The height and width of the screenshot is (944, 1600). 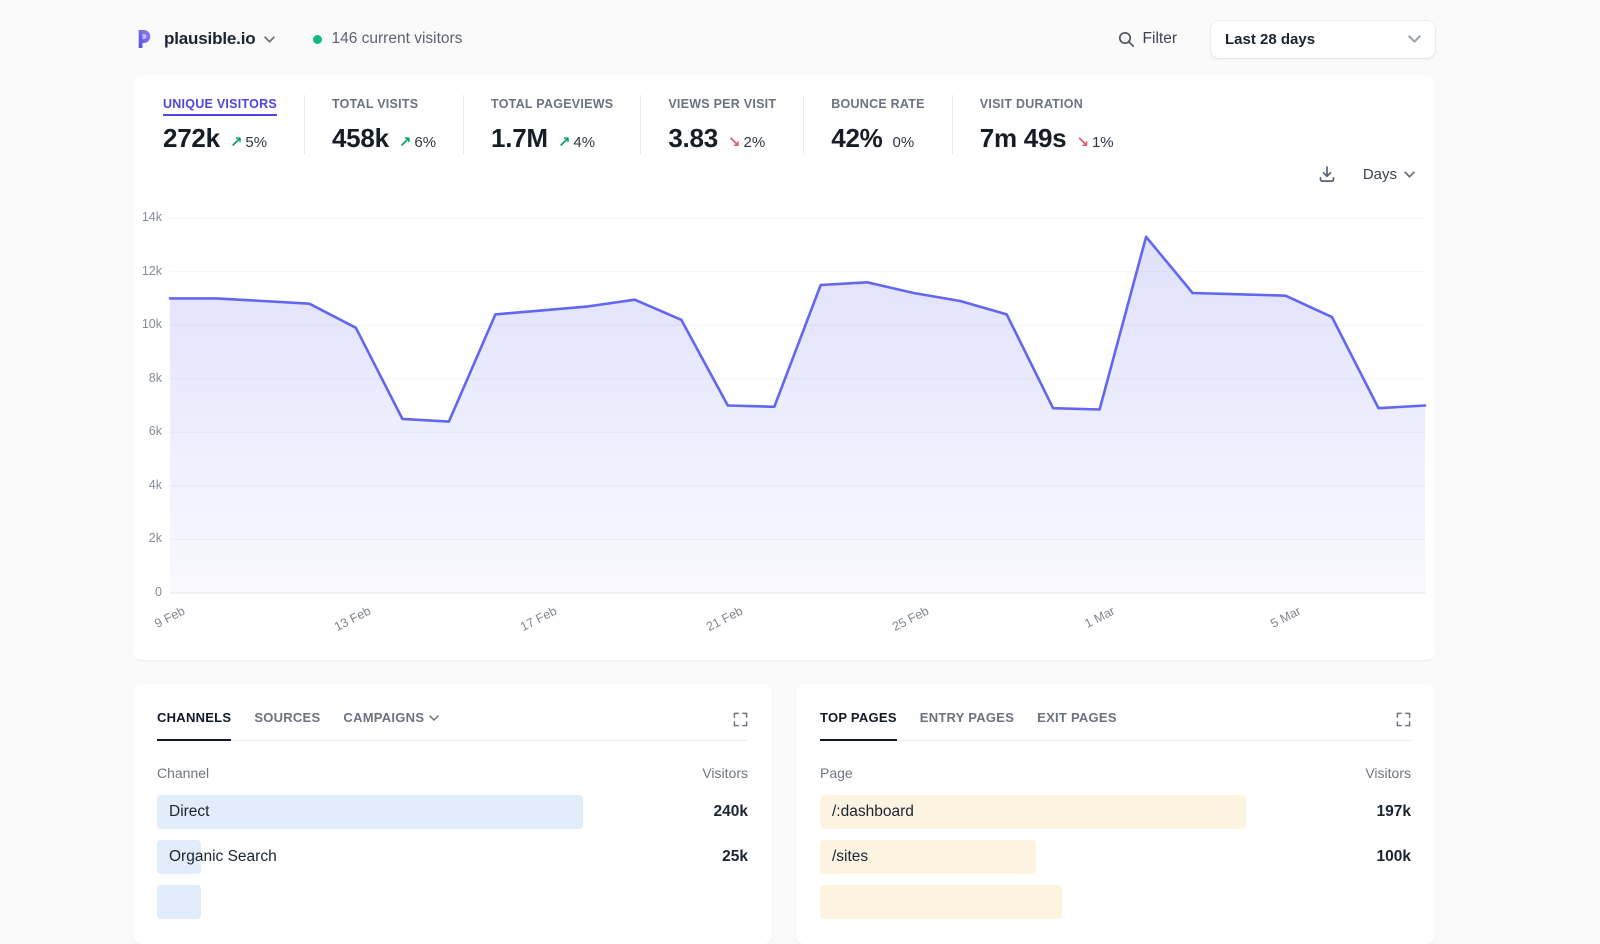 What do you see at coordinates (194, 725) in the screenshot?
I see `panel-tab: CHANNELS` at bounding box center [194, 725].